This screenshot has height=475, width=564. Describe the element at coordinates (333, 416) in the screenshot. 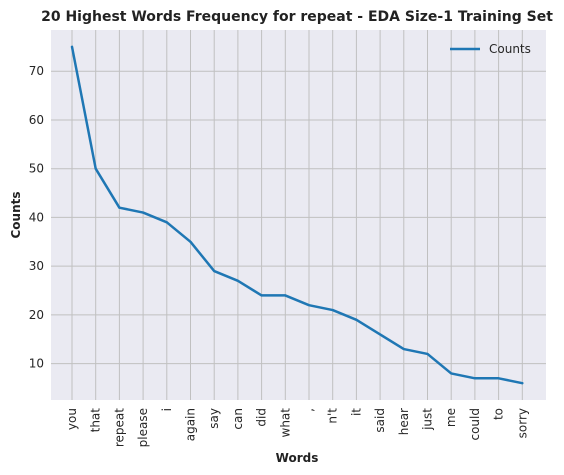

I see `x-tick-label-11: n't` at that location.